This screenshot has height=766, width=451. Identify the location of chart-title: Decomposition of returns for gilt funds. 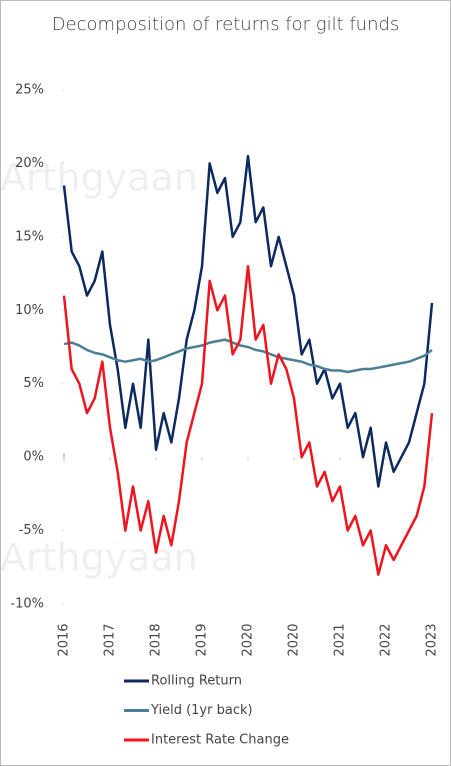
(225, 24).